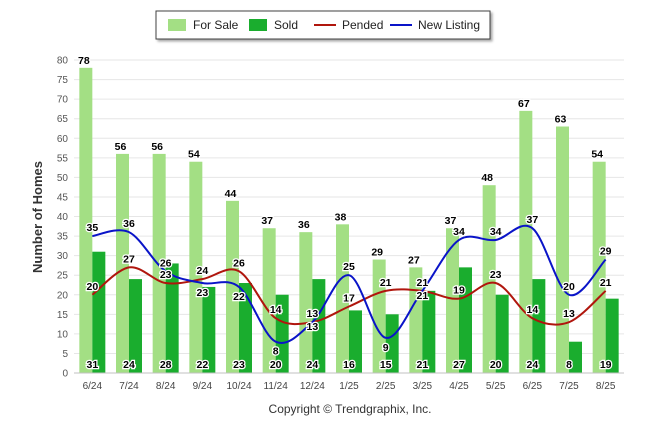  What do you see at coordinates (157, 147) in the screenshot?
I see `data-label-for-sale: 56` at bounding box center [157, 147].